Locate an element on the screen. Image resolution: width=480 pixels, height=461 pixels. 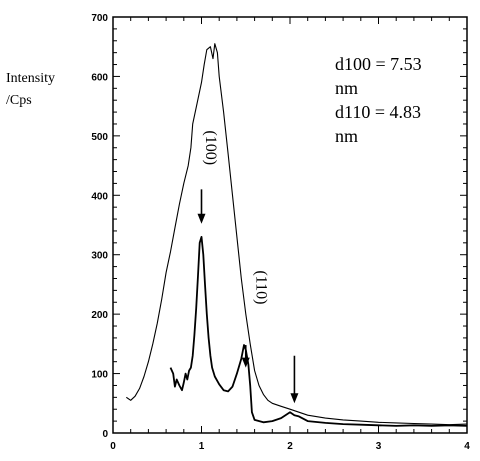
y-tick-label: 100 is located at coordinates (99, 375).